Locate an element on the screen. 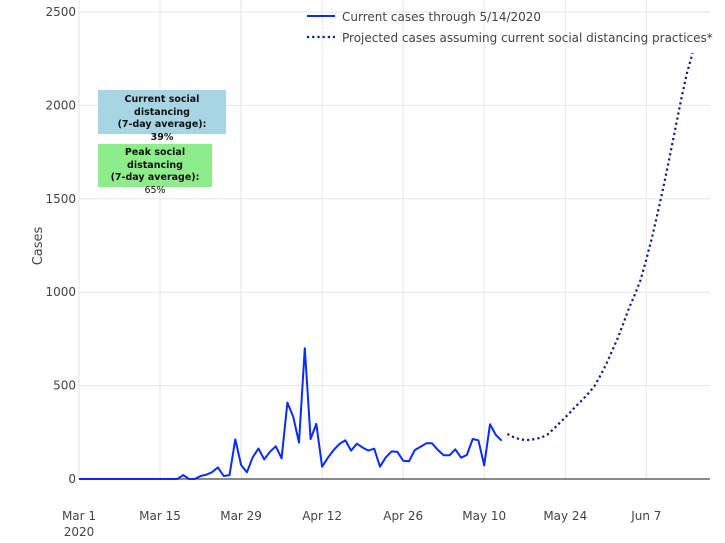 The height and width of the screenshot is (543, 725). x-tick-label: Mar 1 is located at coordinates (79, 516).